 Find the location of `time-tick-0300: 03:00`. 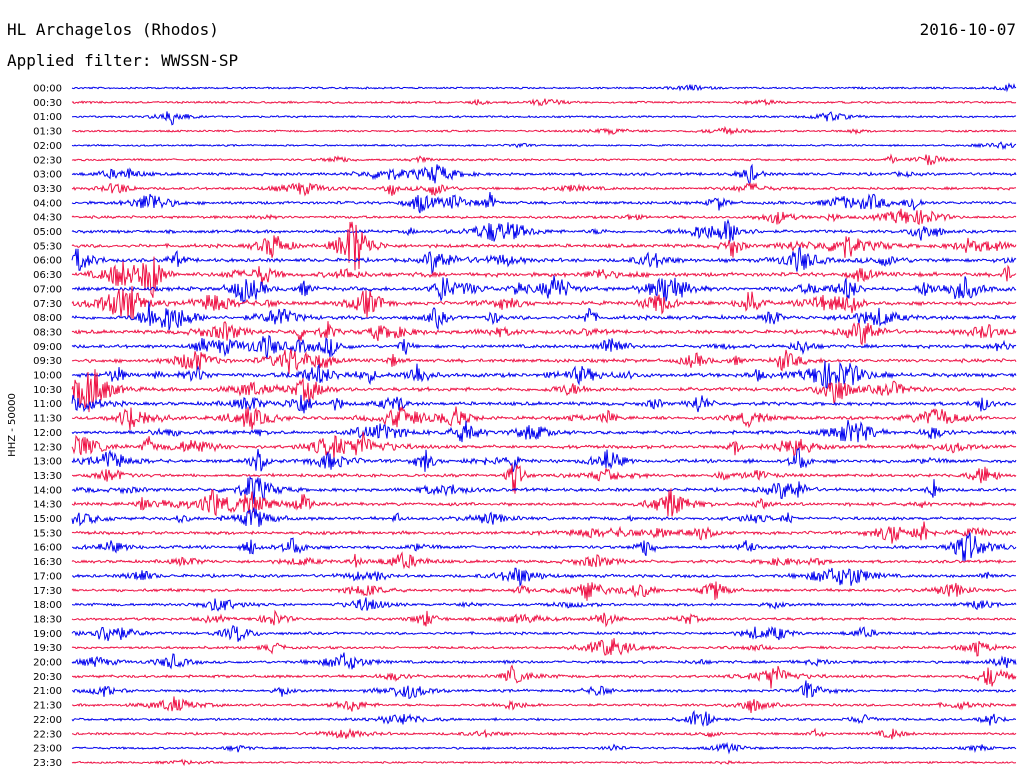

time-tick-0300: 03:00 is located at coordinates (47, 175).